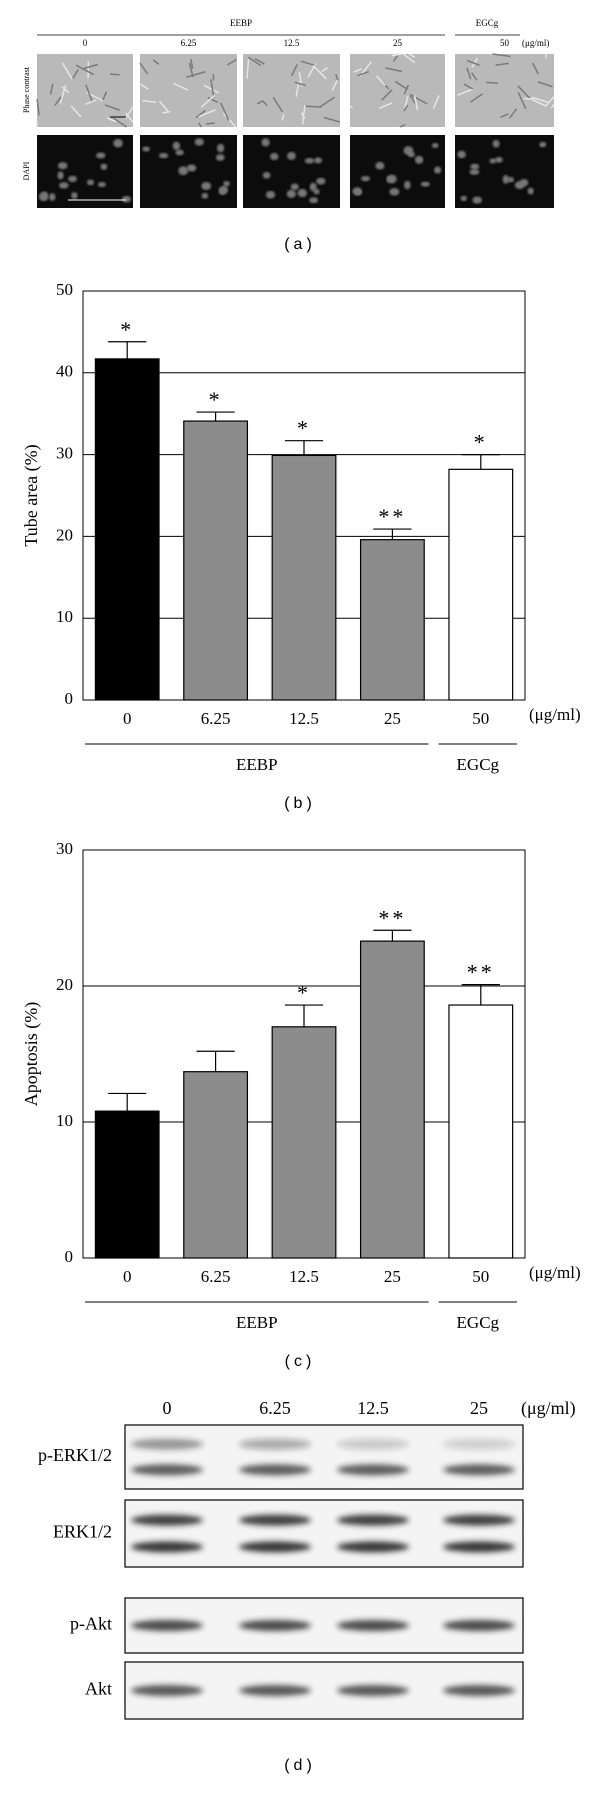 Image resolution: width=600 pixels, height=1797 pixels. I want to click on x-tick-label: 50, so click(480, 718).